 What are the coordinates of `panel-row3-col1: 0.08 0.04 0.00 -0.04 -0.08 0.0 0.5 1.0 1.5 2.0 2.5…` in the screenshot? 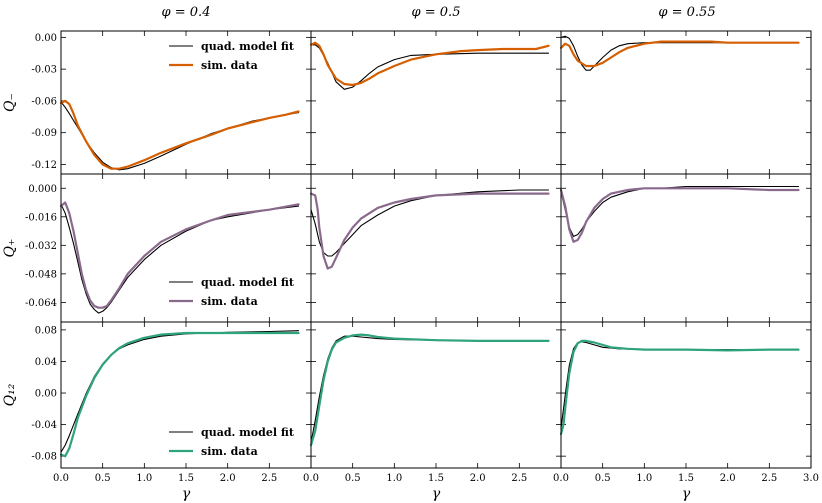 It's located at (157, 411).